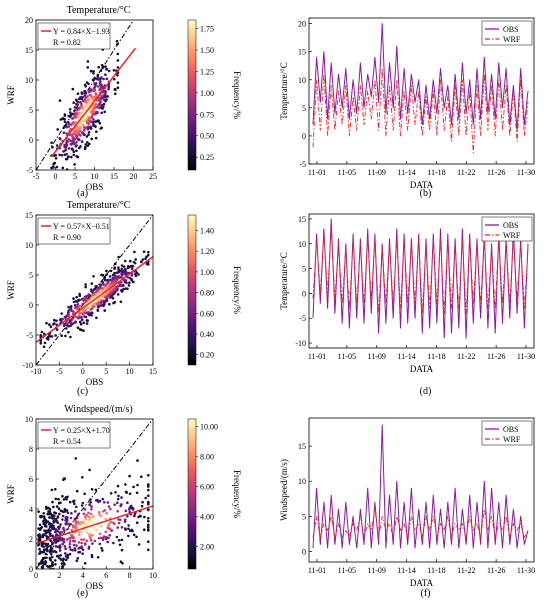 This screenshot has height=605, width=550. Describe the element at coordinates (95, 382) in the screenshot. I see `x-axis-label: OBS` at that location.